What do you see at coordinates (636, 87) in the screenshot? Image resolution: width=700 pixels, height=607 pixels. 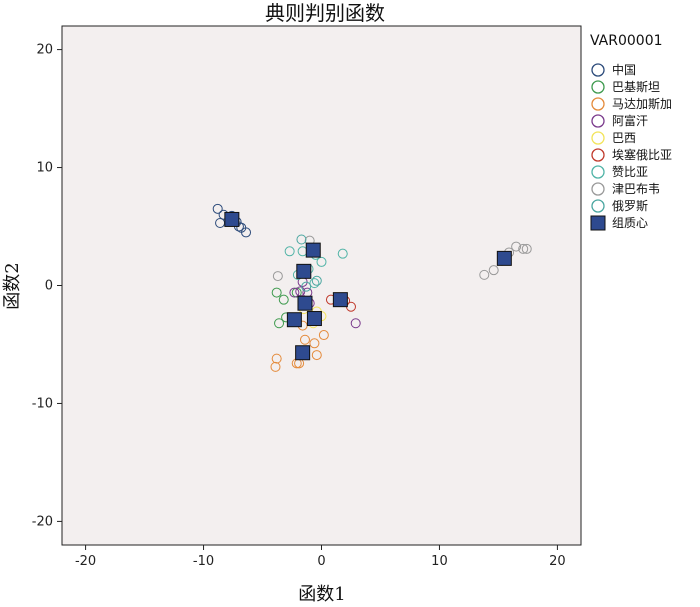 I see `legend-label: 巴基斯坦` at bounding box center [636, 87].